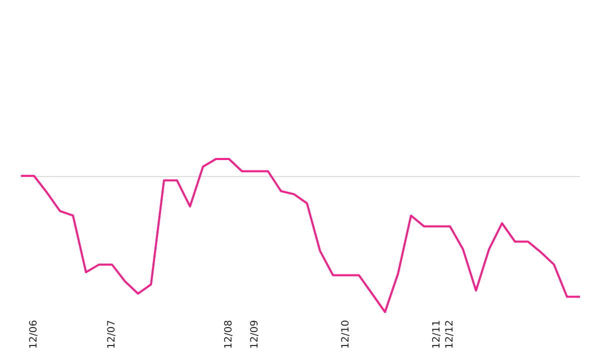 The height and width of the screenshot is (360, 600). What do you see at coordinates (437, 334) in the screenshot?
I see `x-tick-label: 12/11` at bounding box center [437, 334].